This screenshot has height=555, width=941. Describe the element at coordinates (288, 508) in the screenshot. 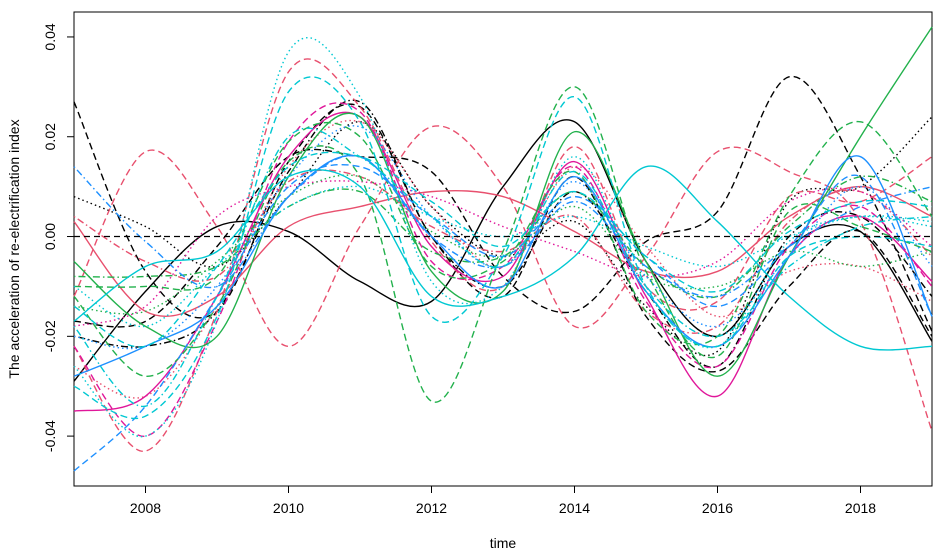

I see `x-tick-label-2010: 2010` at that location.